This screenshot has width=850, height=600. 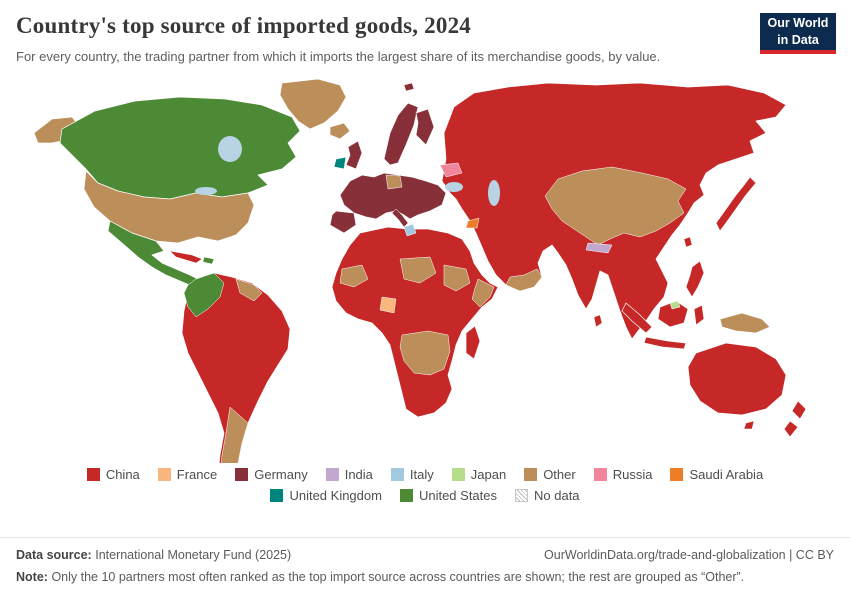 What do you see at coordinates (230, 148) in the screenshot?
I see `hudson-bay` at bounding box center [230, 148].